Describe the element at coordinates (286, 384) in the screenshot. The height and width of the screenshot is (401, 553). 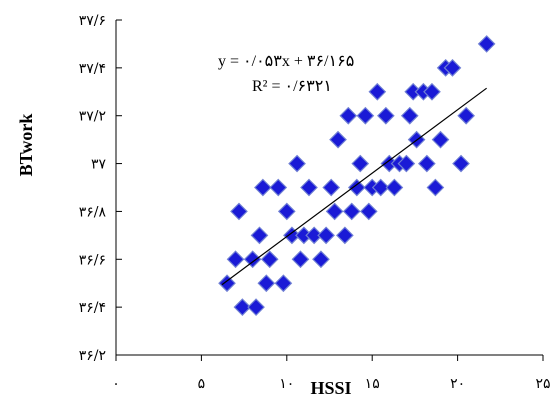
I see `x-tick-label: ۱۰` at that location.